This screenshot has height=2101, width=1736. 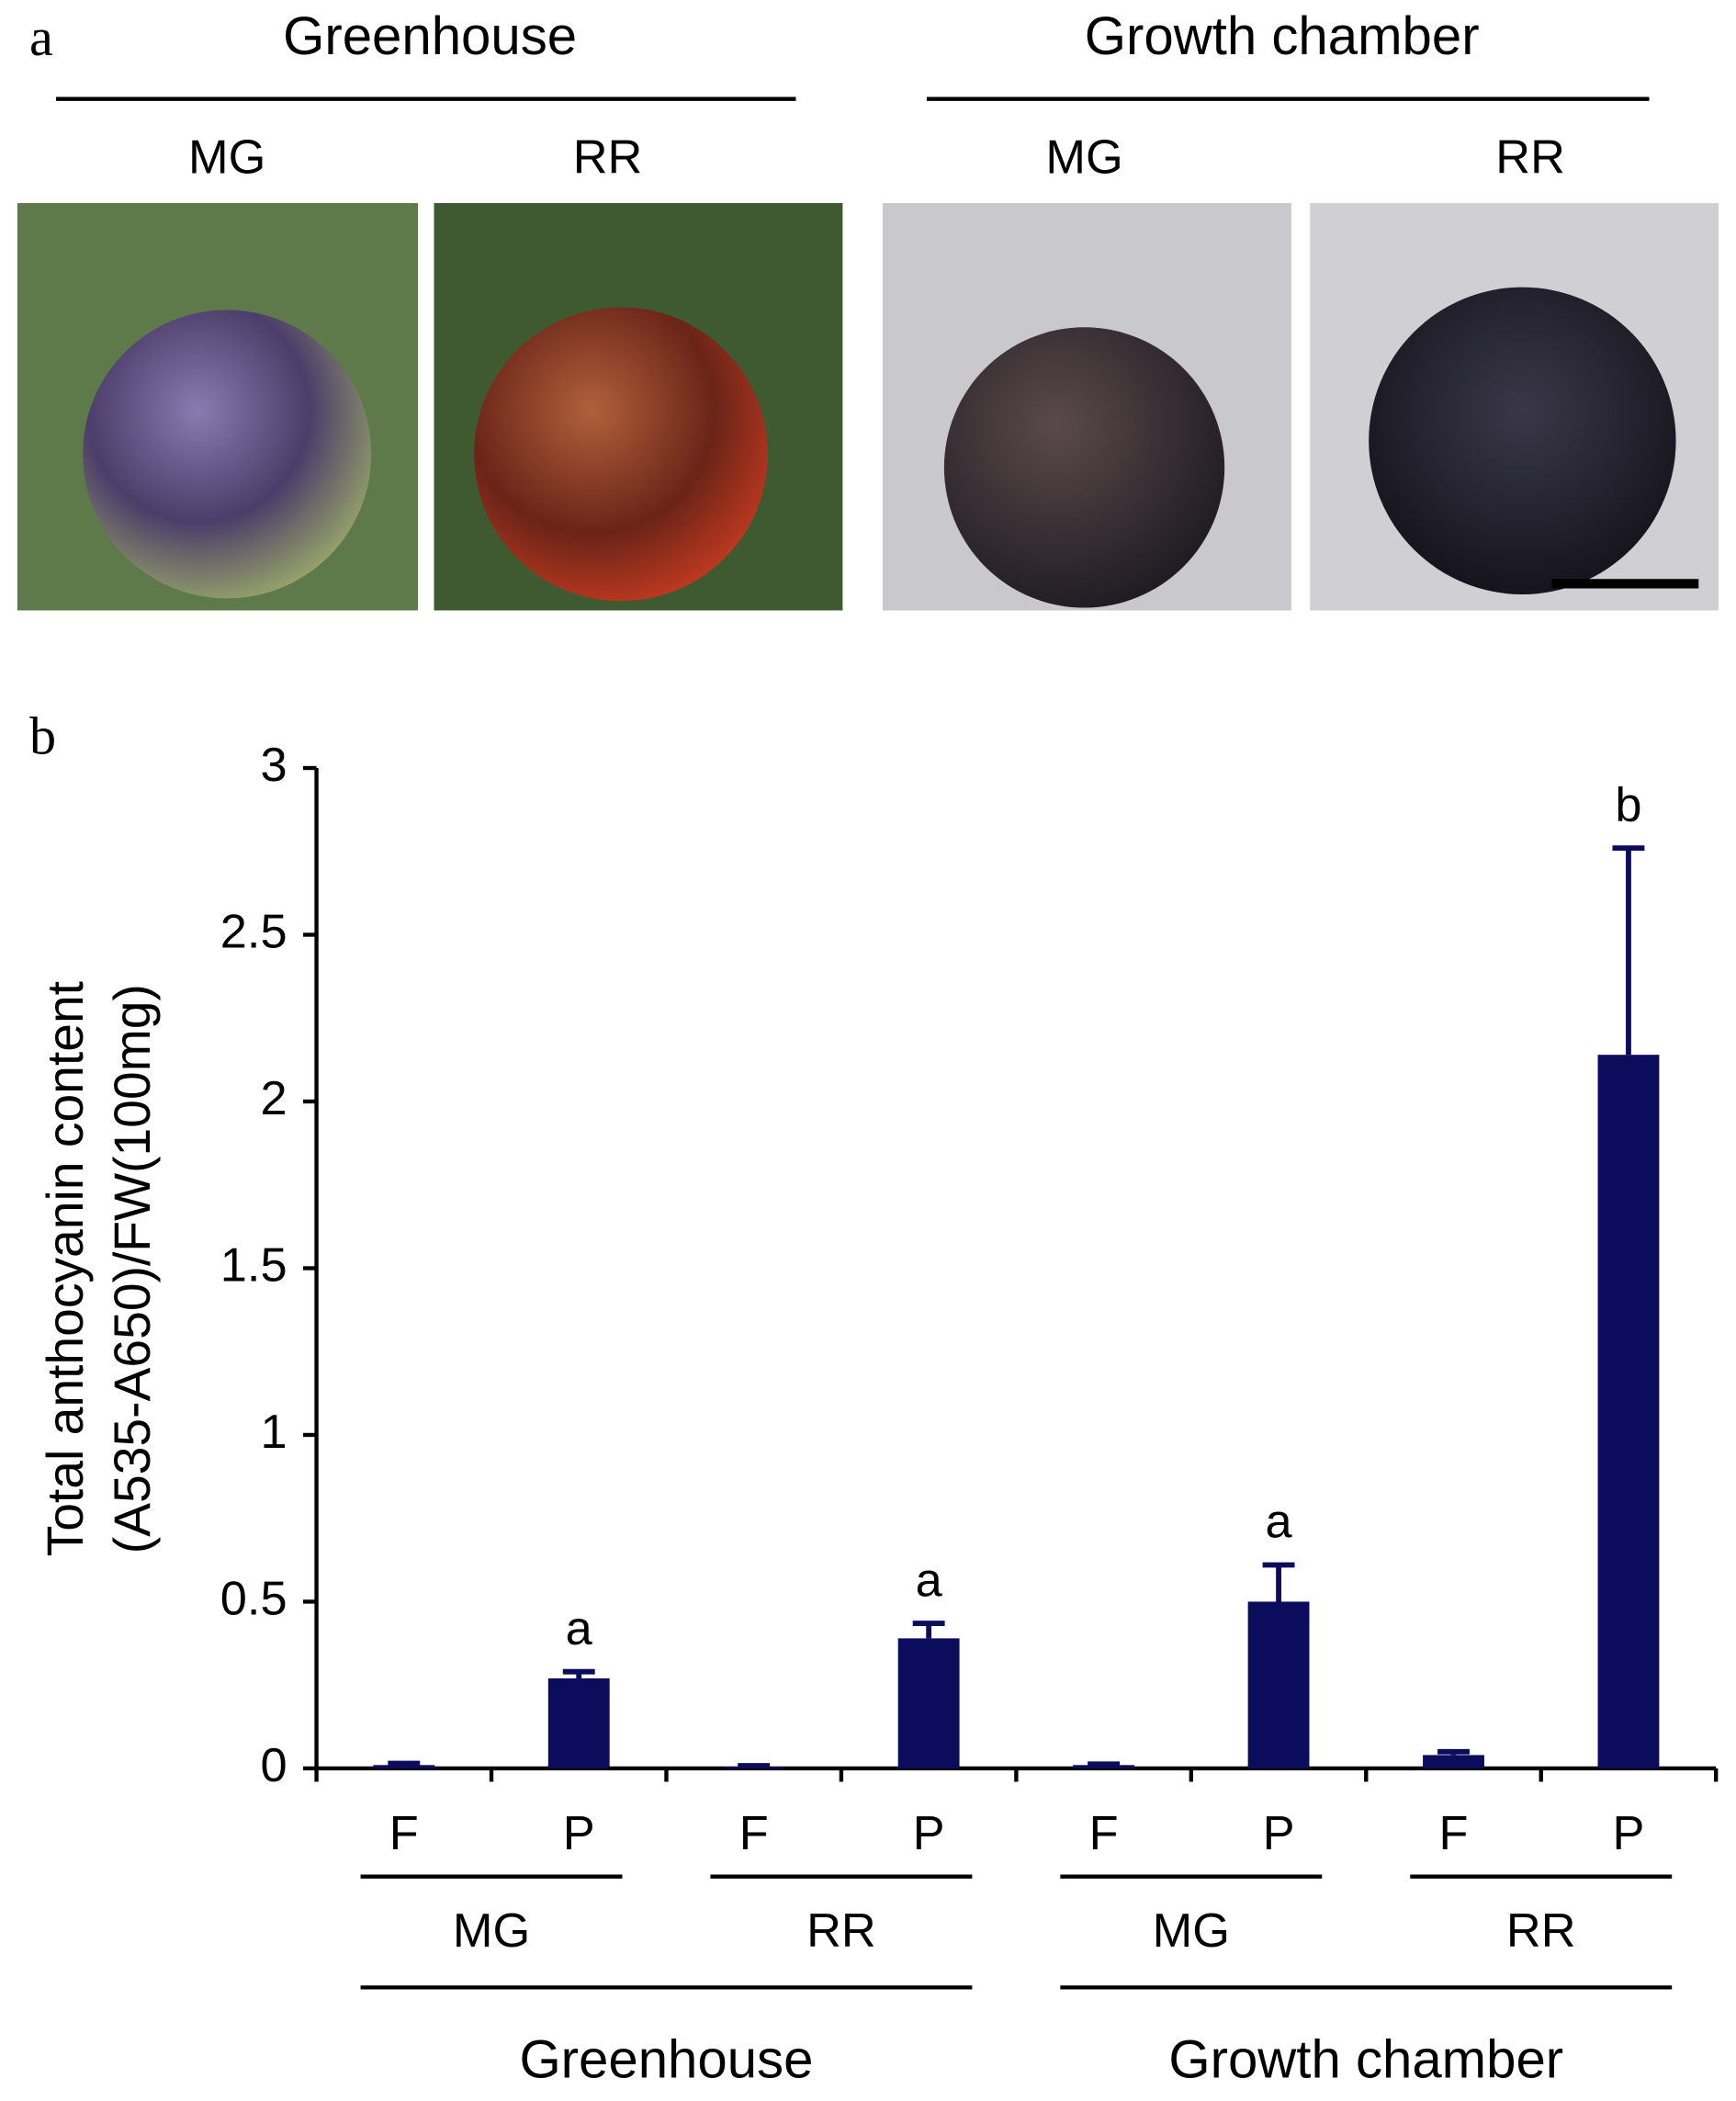 What do you see at coordinates (273, 1432) in the screenshot?
I see `y-tick-label: 1` at bounding box center [273, 1432].